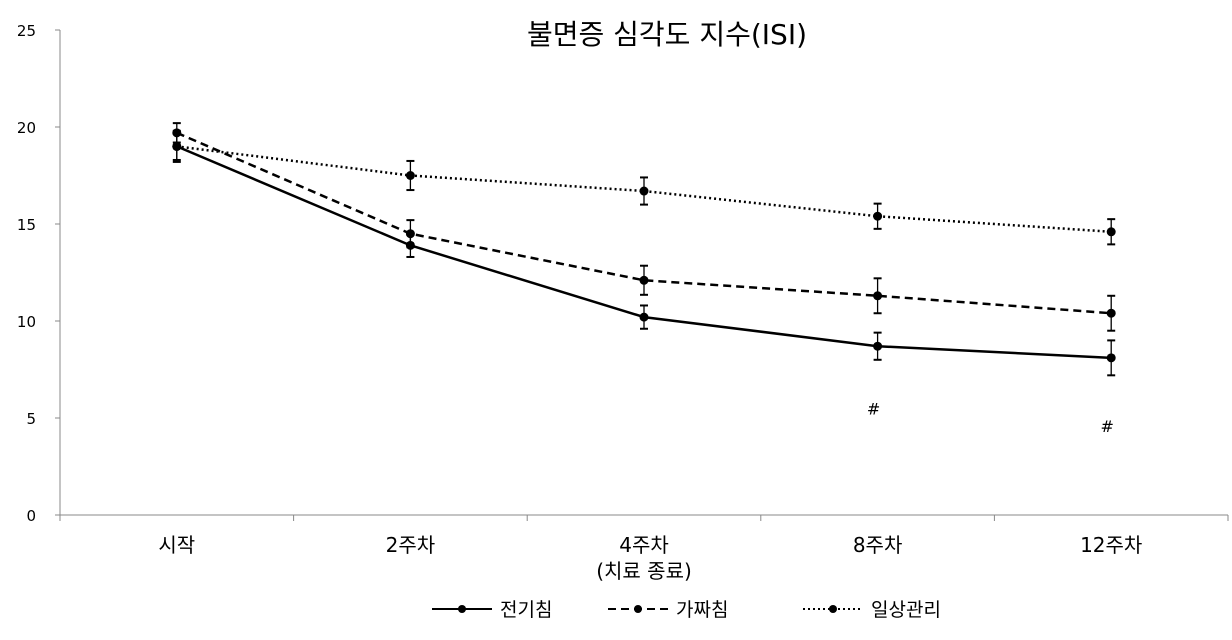 The image size is (1232, 640). What do you see at coordinates (176, 545) in the screenshot?
I see `x-tick-label: 시작` at bounding box center [176, 545].